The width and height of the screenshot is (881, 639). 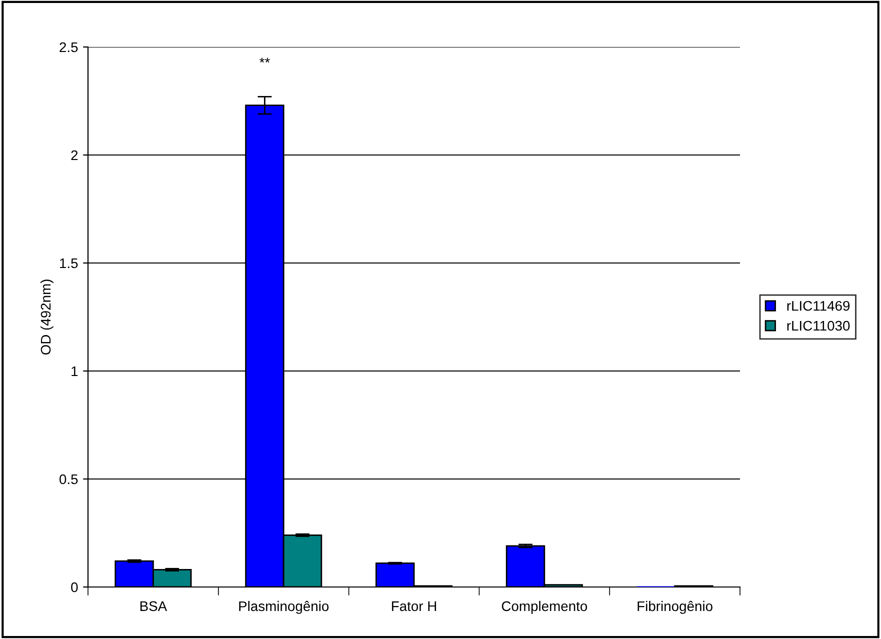 What do you see at coordinates (75, 371) in the screenshot?
I see `y-tick-label: 1` at bounding box center [75, 371].